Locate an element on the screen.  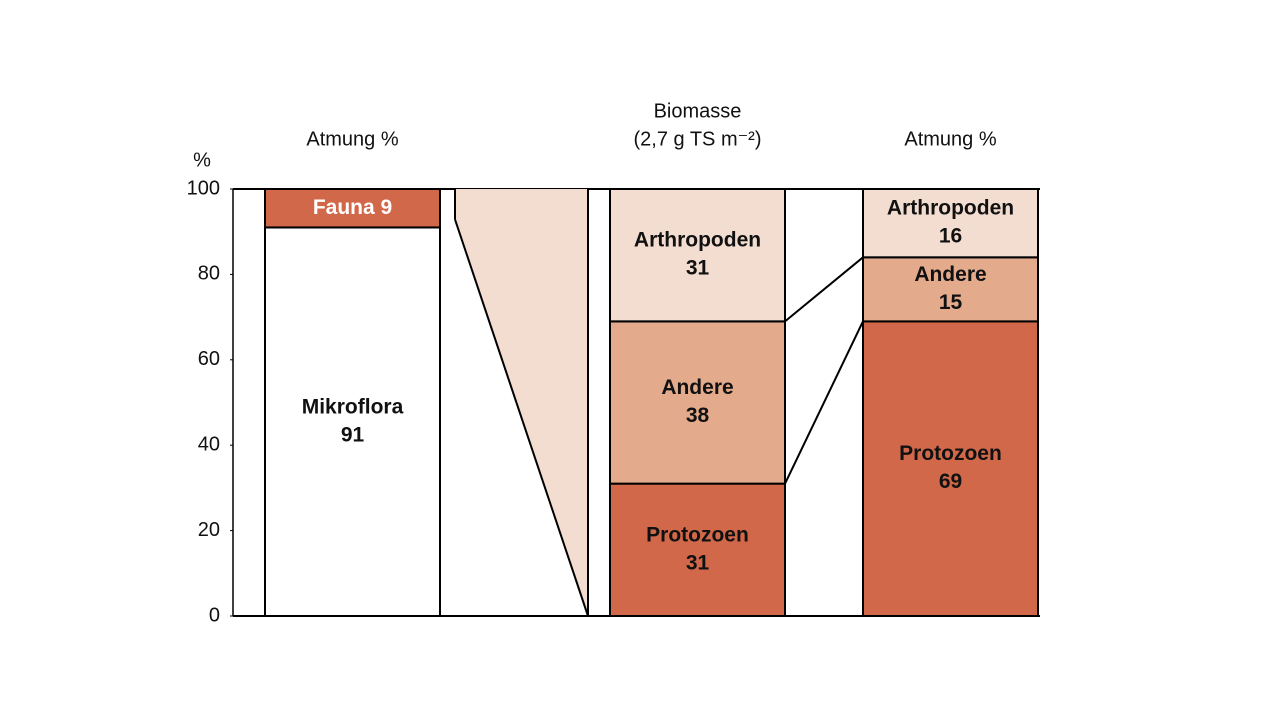
expansion-wedge is located at coordinates (521, 402).